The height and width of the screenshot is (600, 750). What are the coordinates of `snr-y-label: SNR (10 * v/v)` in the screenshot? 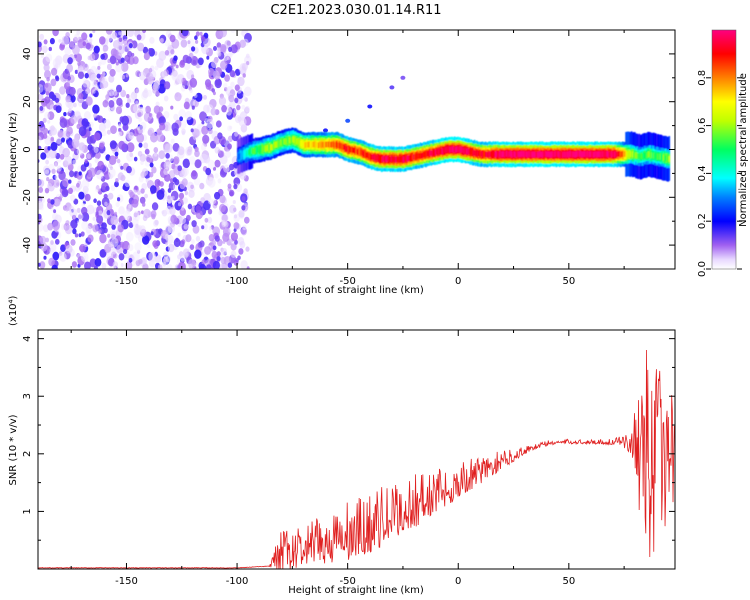 It's located at (13, 449).